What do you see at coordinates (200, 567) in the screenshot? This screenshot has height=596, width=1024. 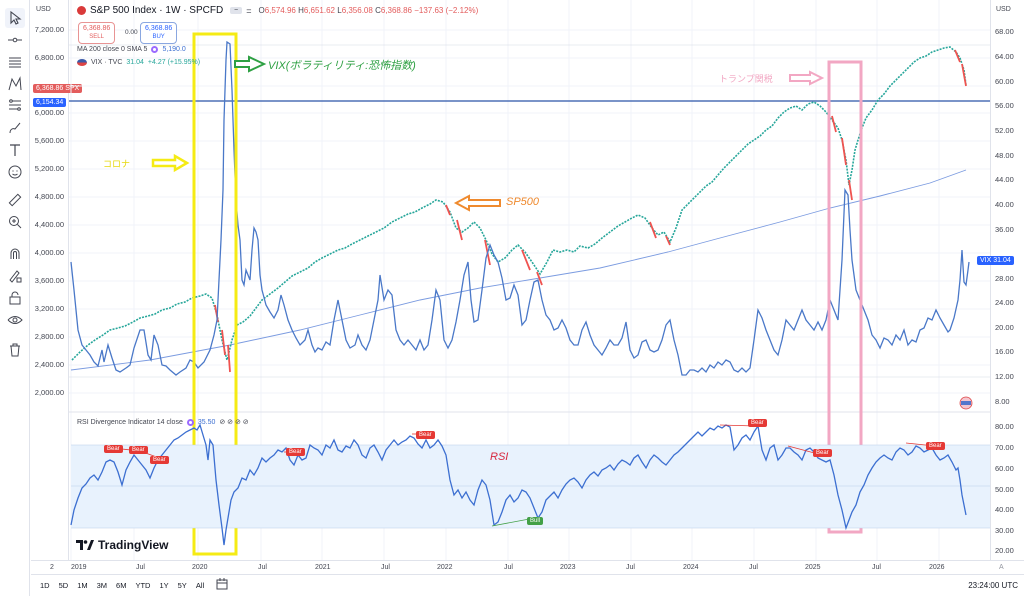 I see `time-label: 2020` at bounding box center [200, 567].